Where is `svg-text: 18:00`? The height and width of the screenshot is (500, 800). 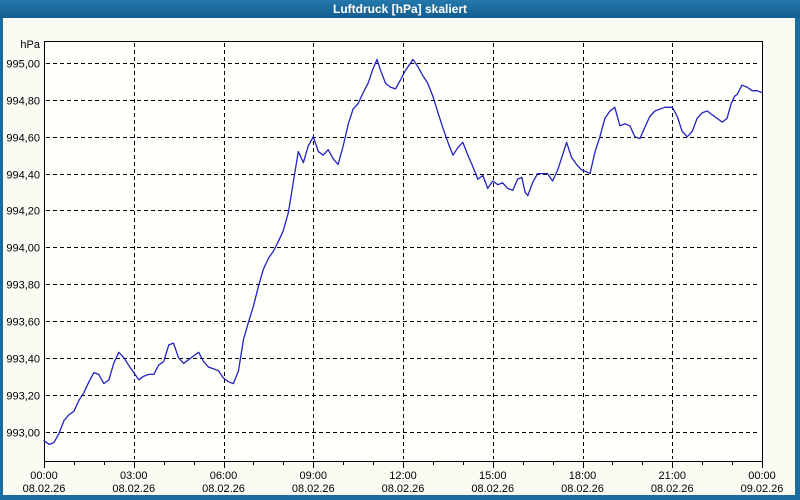 svg-text: 18:00 is located at coordinates (583, 476).